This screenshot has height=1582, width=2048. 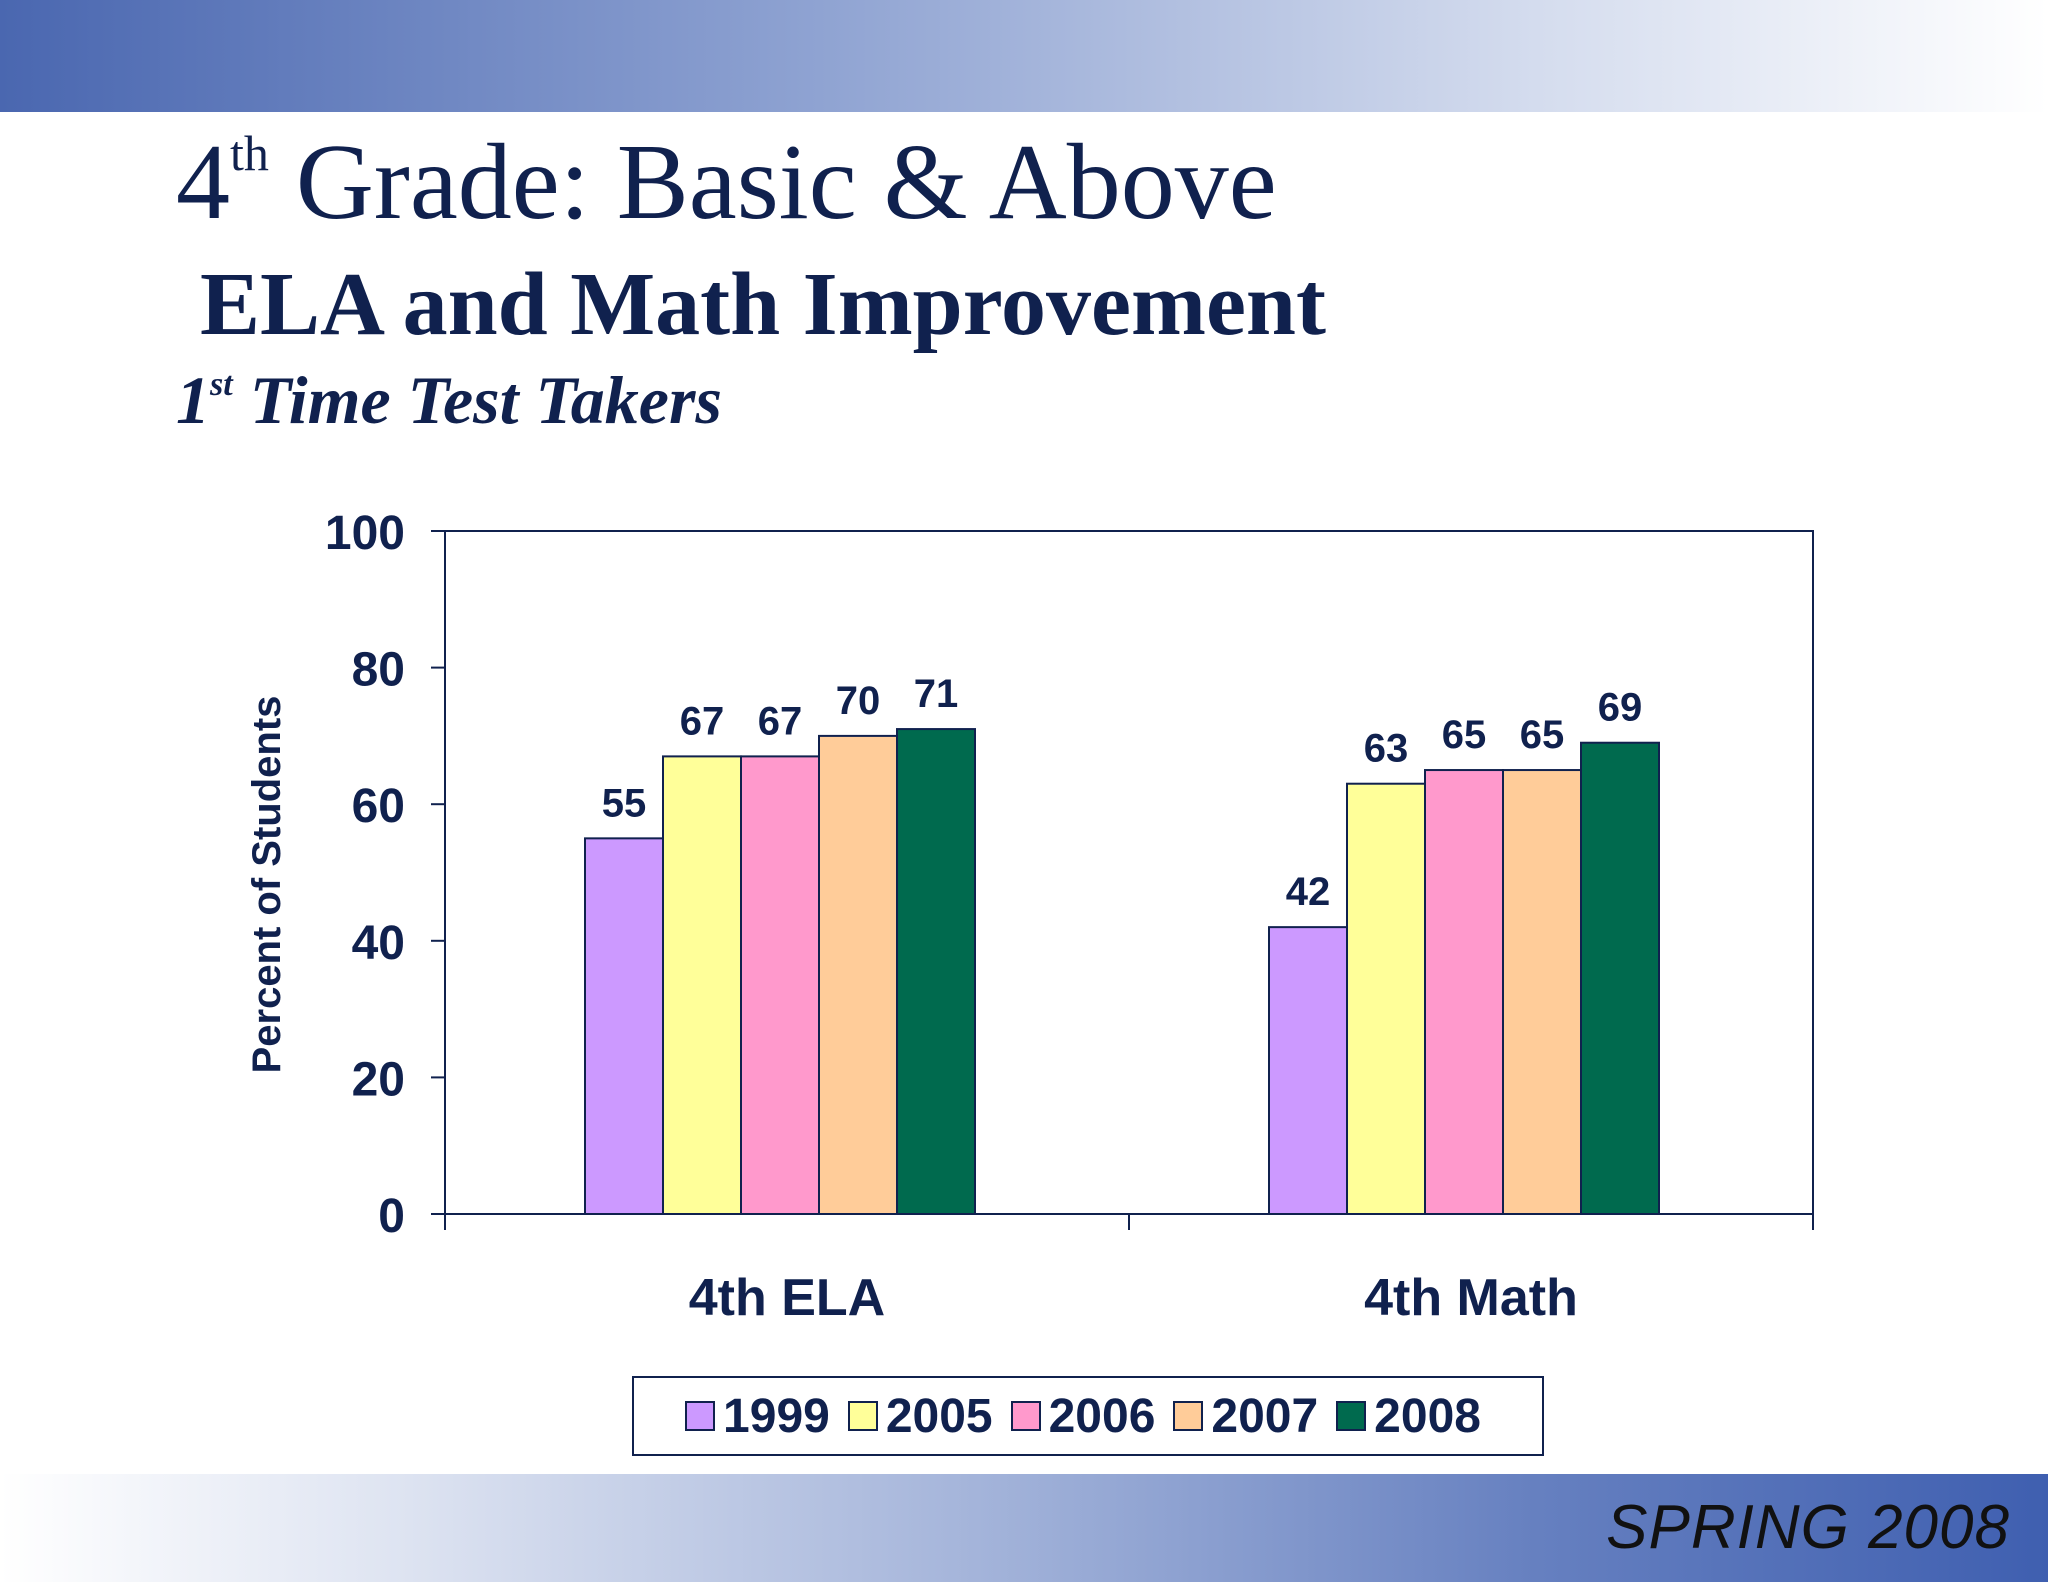 I want to click on bar-value-label: 71, so click(x=936, y=694).